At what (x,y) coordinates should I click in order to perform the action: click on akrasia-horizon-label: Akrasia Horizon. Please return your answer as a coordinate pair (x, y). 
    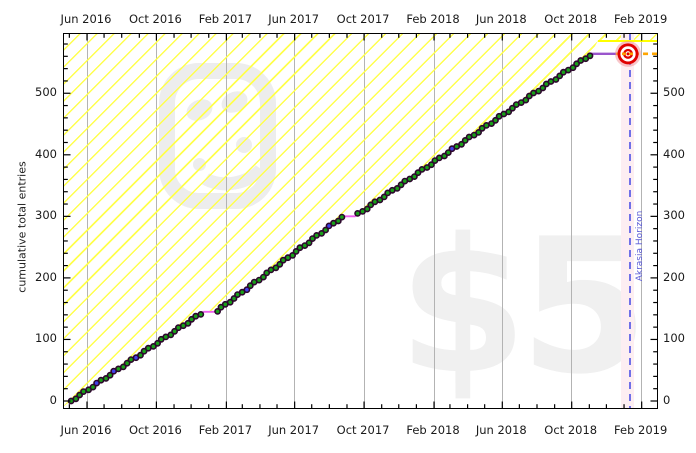
    Looking at the image, I should click on (639, 246).